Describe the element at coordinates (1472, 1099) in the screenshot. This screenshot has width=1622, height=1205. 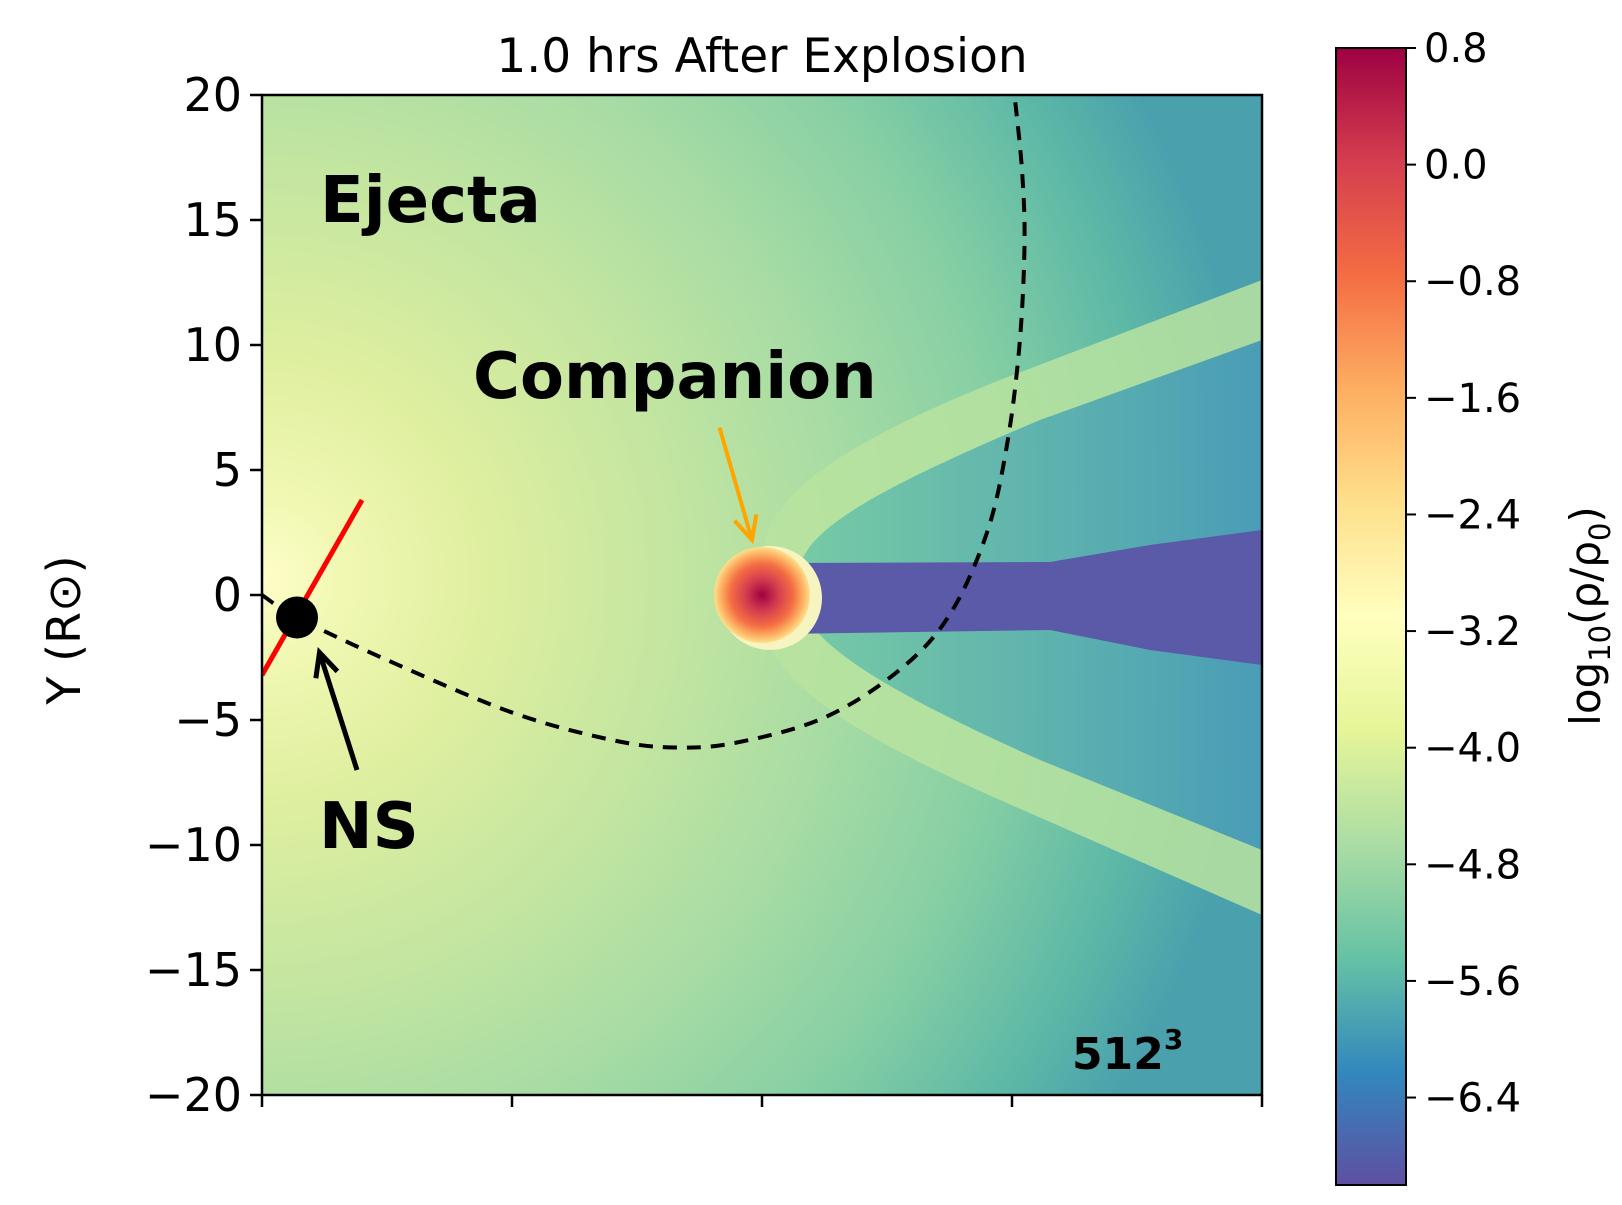
I see `colorbar-tick-label: −6.4` at that location.